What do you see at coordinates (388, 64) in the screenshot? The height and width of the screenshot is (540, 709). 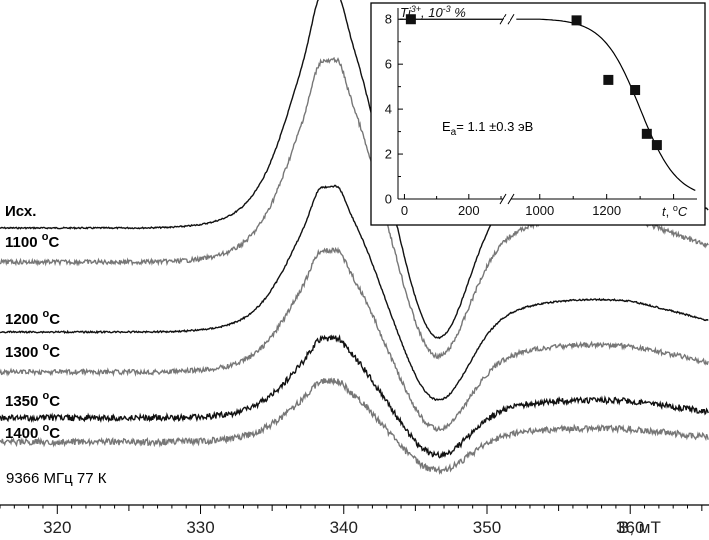 I see `inset-y-tick-3: 6` at bounding box center [388, 64].